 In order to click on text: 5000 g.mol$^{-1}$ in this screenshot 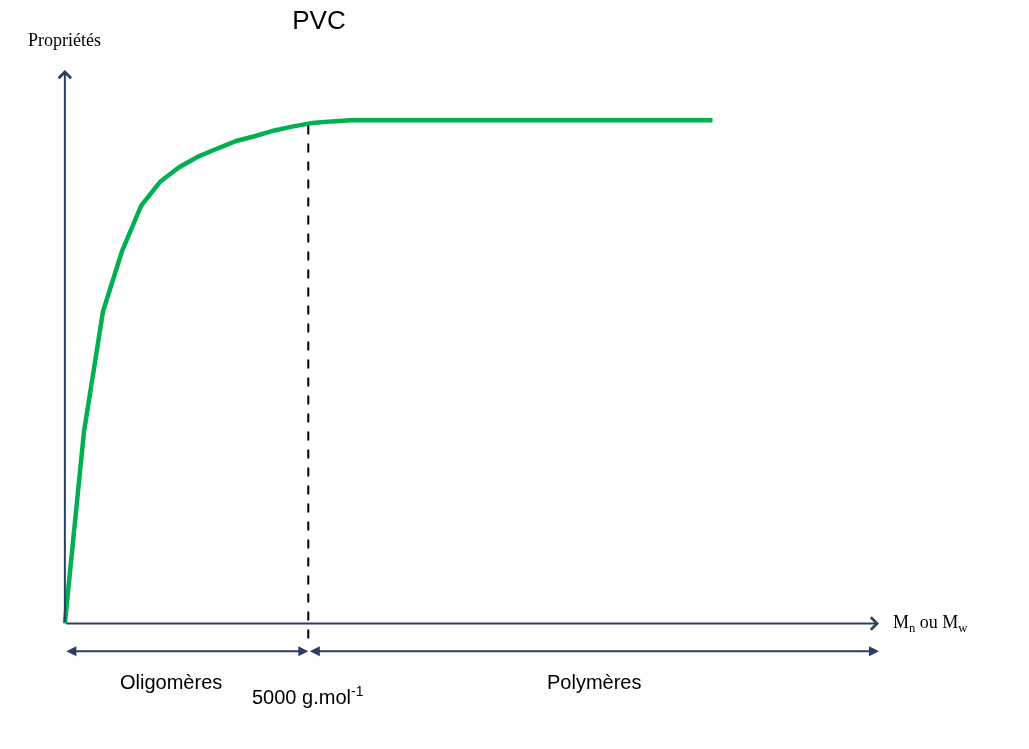, I will do `click(308, 696)`.